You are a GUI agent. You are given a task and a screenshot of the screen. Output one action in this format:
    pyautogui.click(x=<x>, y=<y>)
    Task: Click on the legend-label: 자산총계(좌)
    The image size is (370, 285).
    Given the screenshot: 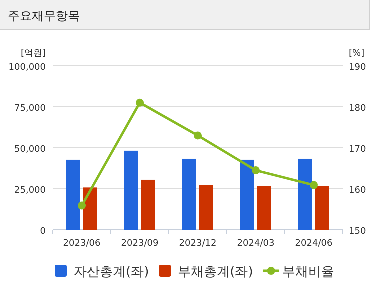 What is the action you would take?
    pyautogui.click(x=112, y=272)
    